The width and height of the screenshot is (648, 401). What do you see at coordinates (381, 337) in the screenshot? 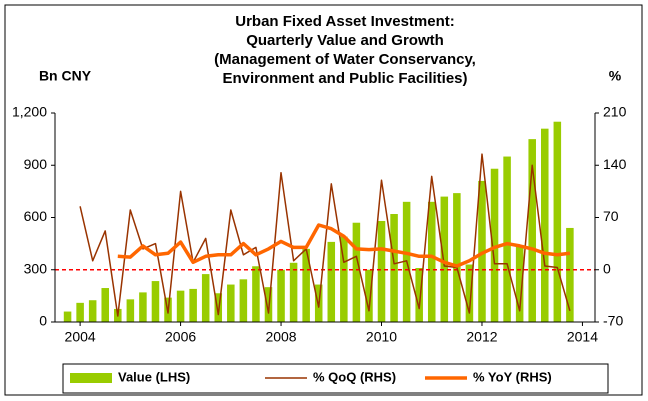
I see `x-tick-label: 2010` at bounding box center [381, 337].